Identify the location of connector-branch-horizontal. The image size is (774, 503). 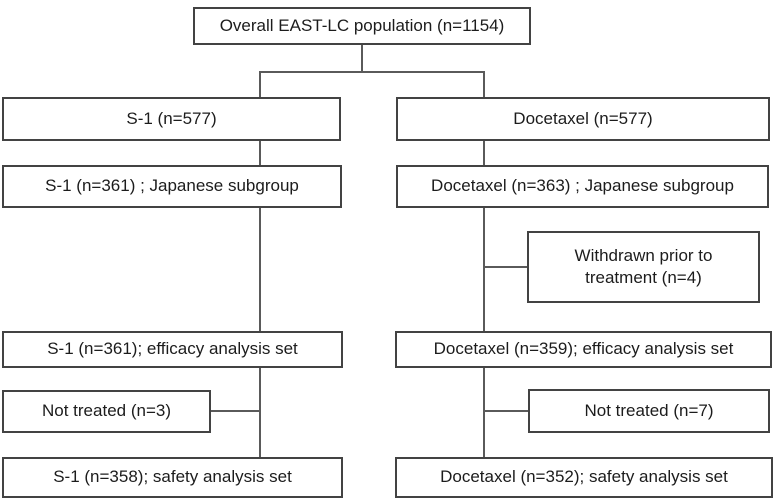
(372, 72).